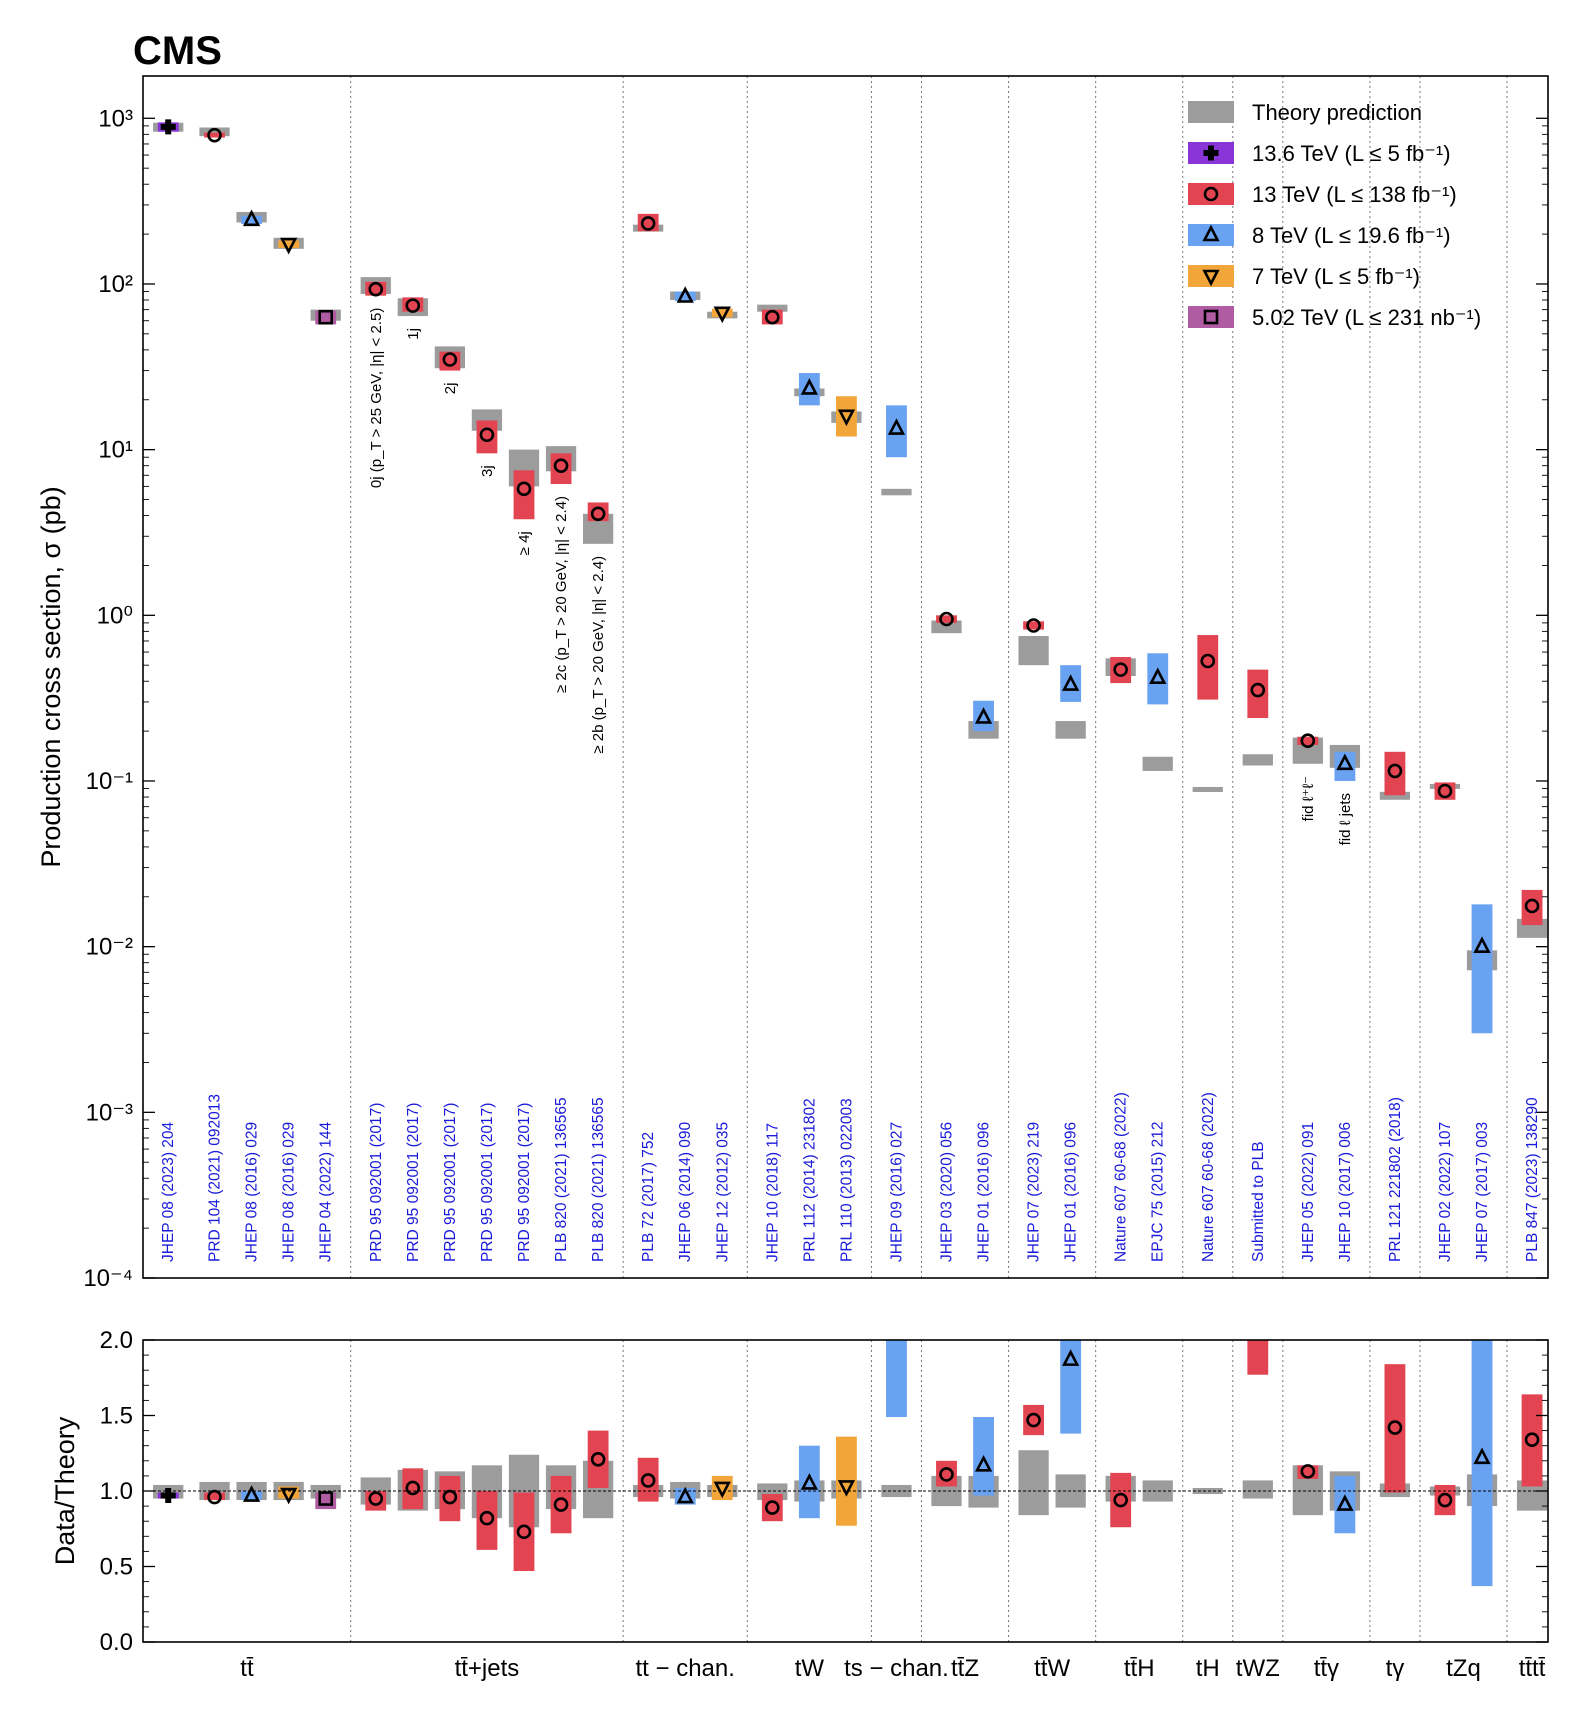 The image size is (1578, 1715). Describe the element at coordinates (1345, 1192) in the screenshot. I see `reference-label: JHEP 10 (2017) 006` at that location.